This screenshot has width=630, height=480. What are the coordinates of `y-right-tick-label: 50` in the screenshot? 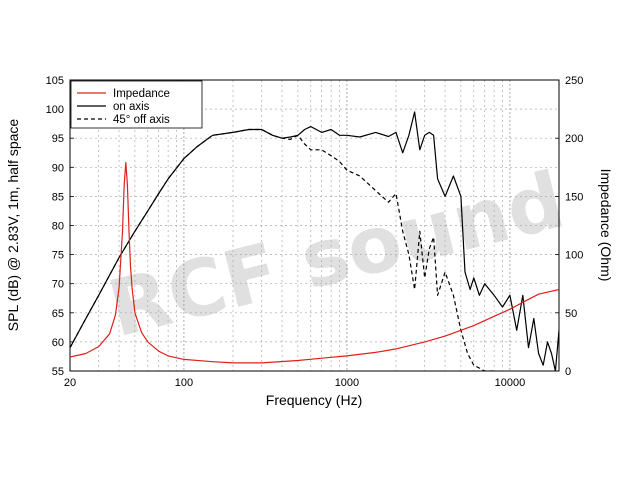 It's located at (571, 314).